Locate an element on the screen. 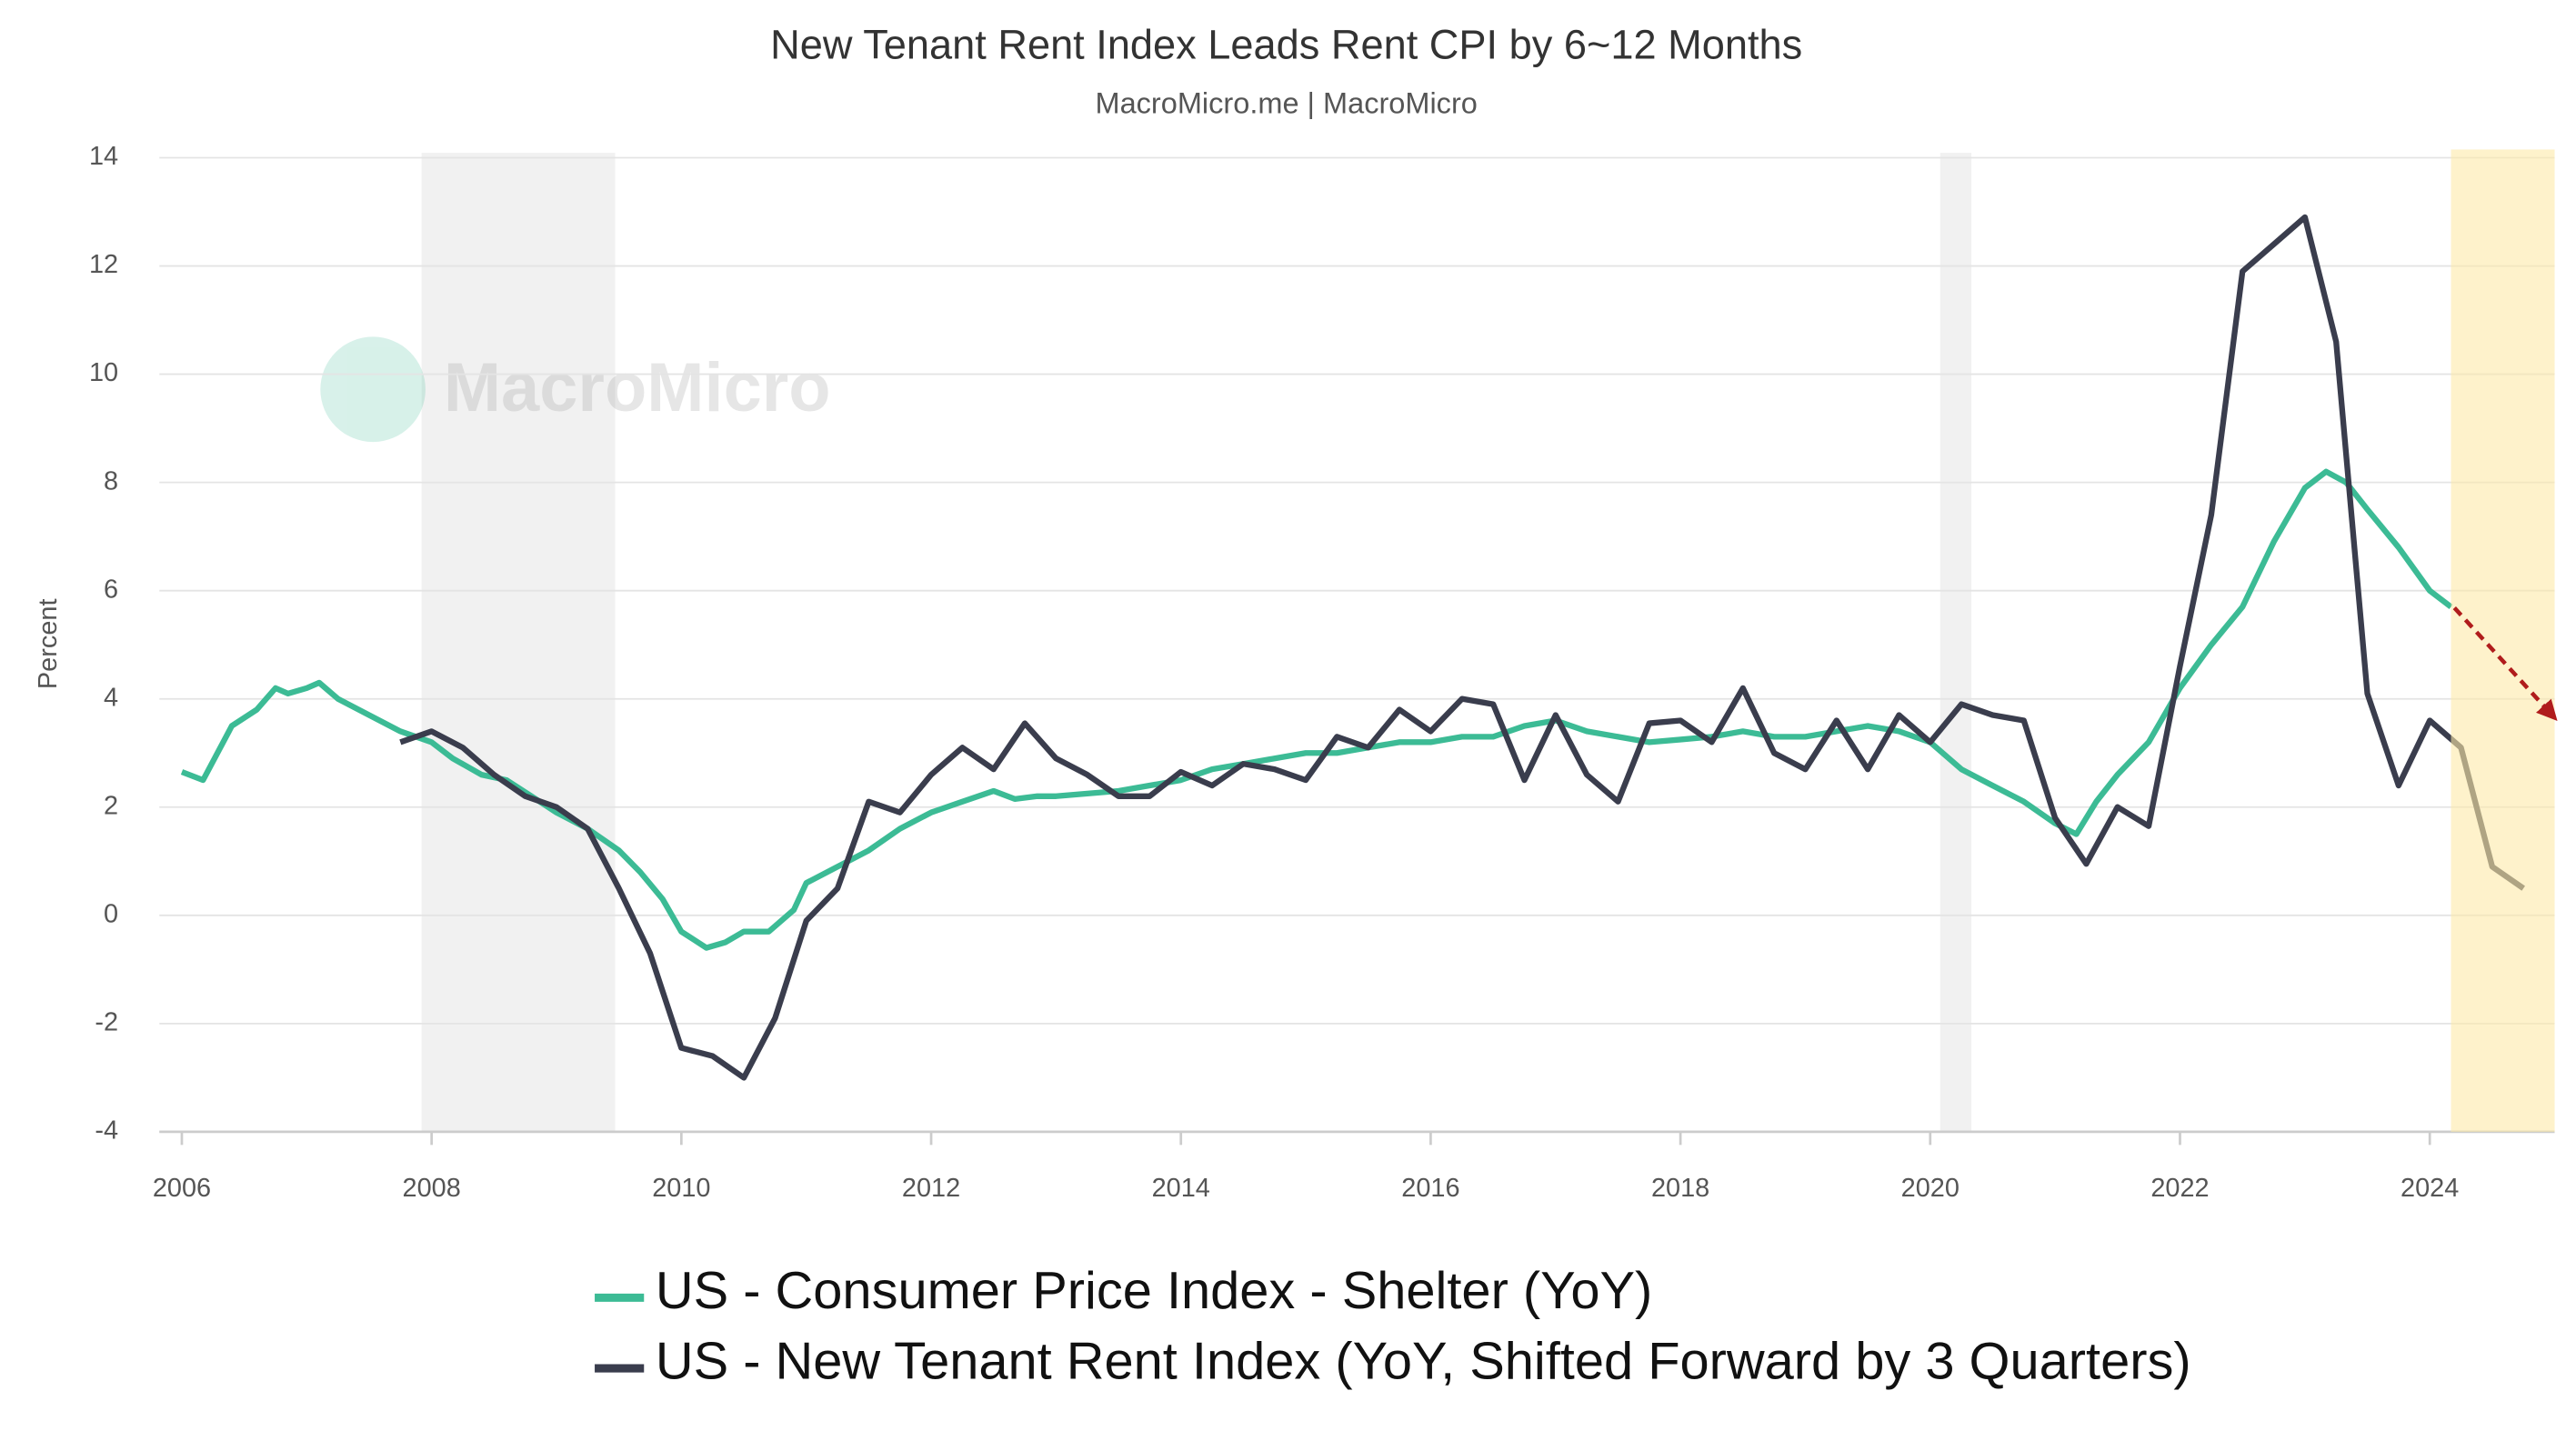 This screenshot has height=1451, width=2576. y-tick-label: 6 is located at coordinates (111, 590).